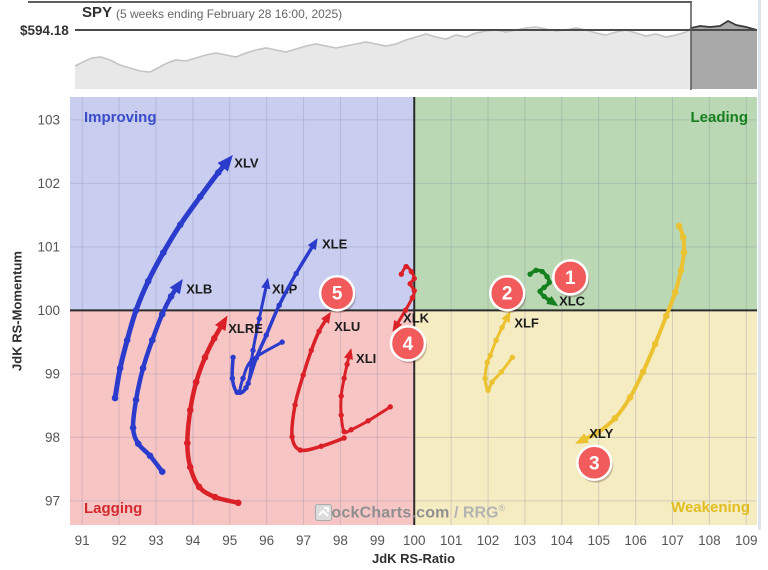 Image resolution: width=768 pixels, height=570 pixels. Describe the element at coordinates (170, 376) in the screenshot. I see `trail-XLB: XLB` at that location.